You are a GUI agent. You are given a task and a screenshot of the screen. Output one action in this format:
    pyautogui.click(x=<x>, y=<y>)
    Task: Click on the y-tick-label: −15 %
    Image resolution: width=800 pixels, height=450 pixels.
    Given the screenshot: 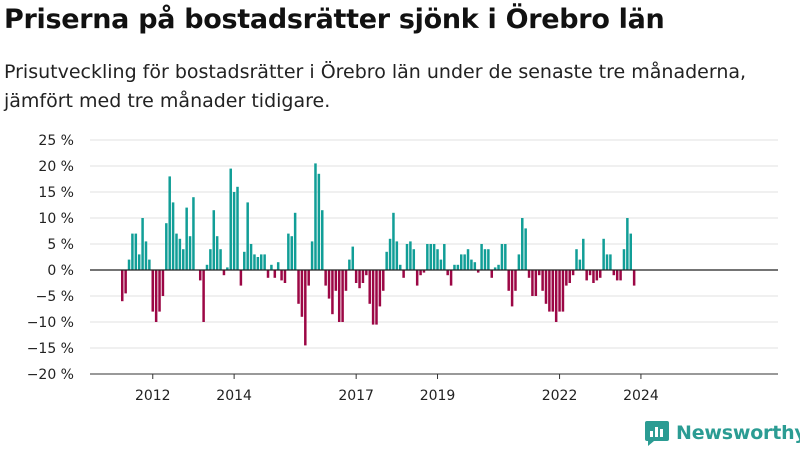 What is the action you would take?
    pyautogui.click(x=50, y=349)
    